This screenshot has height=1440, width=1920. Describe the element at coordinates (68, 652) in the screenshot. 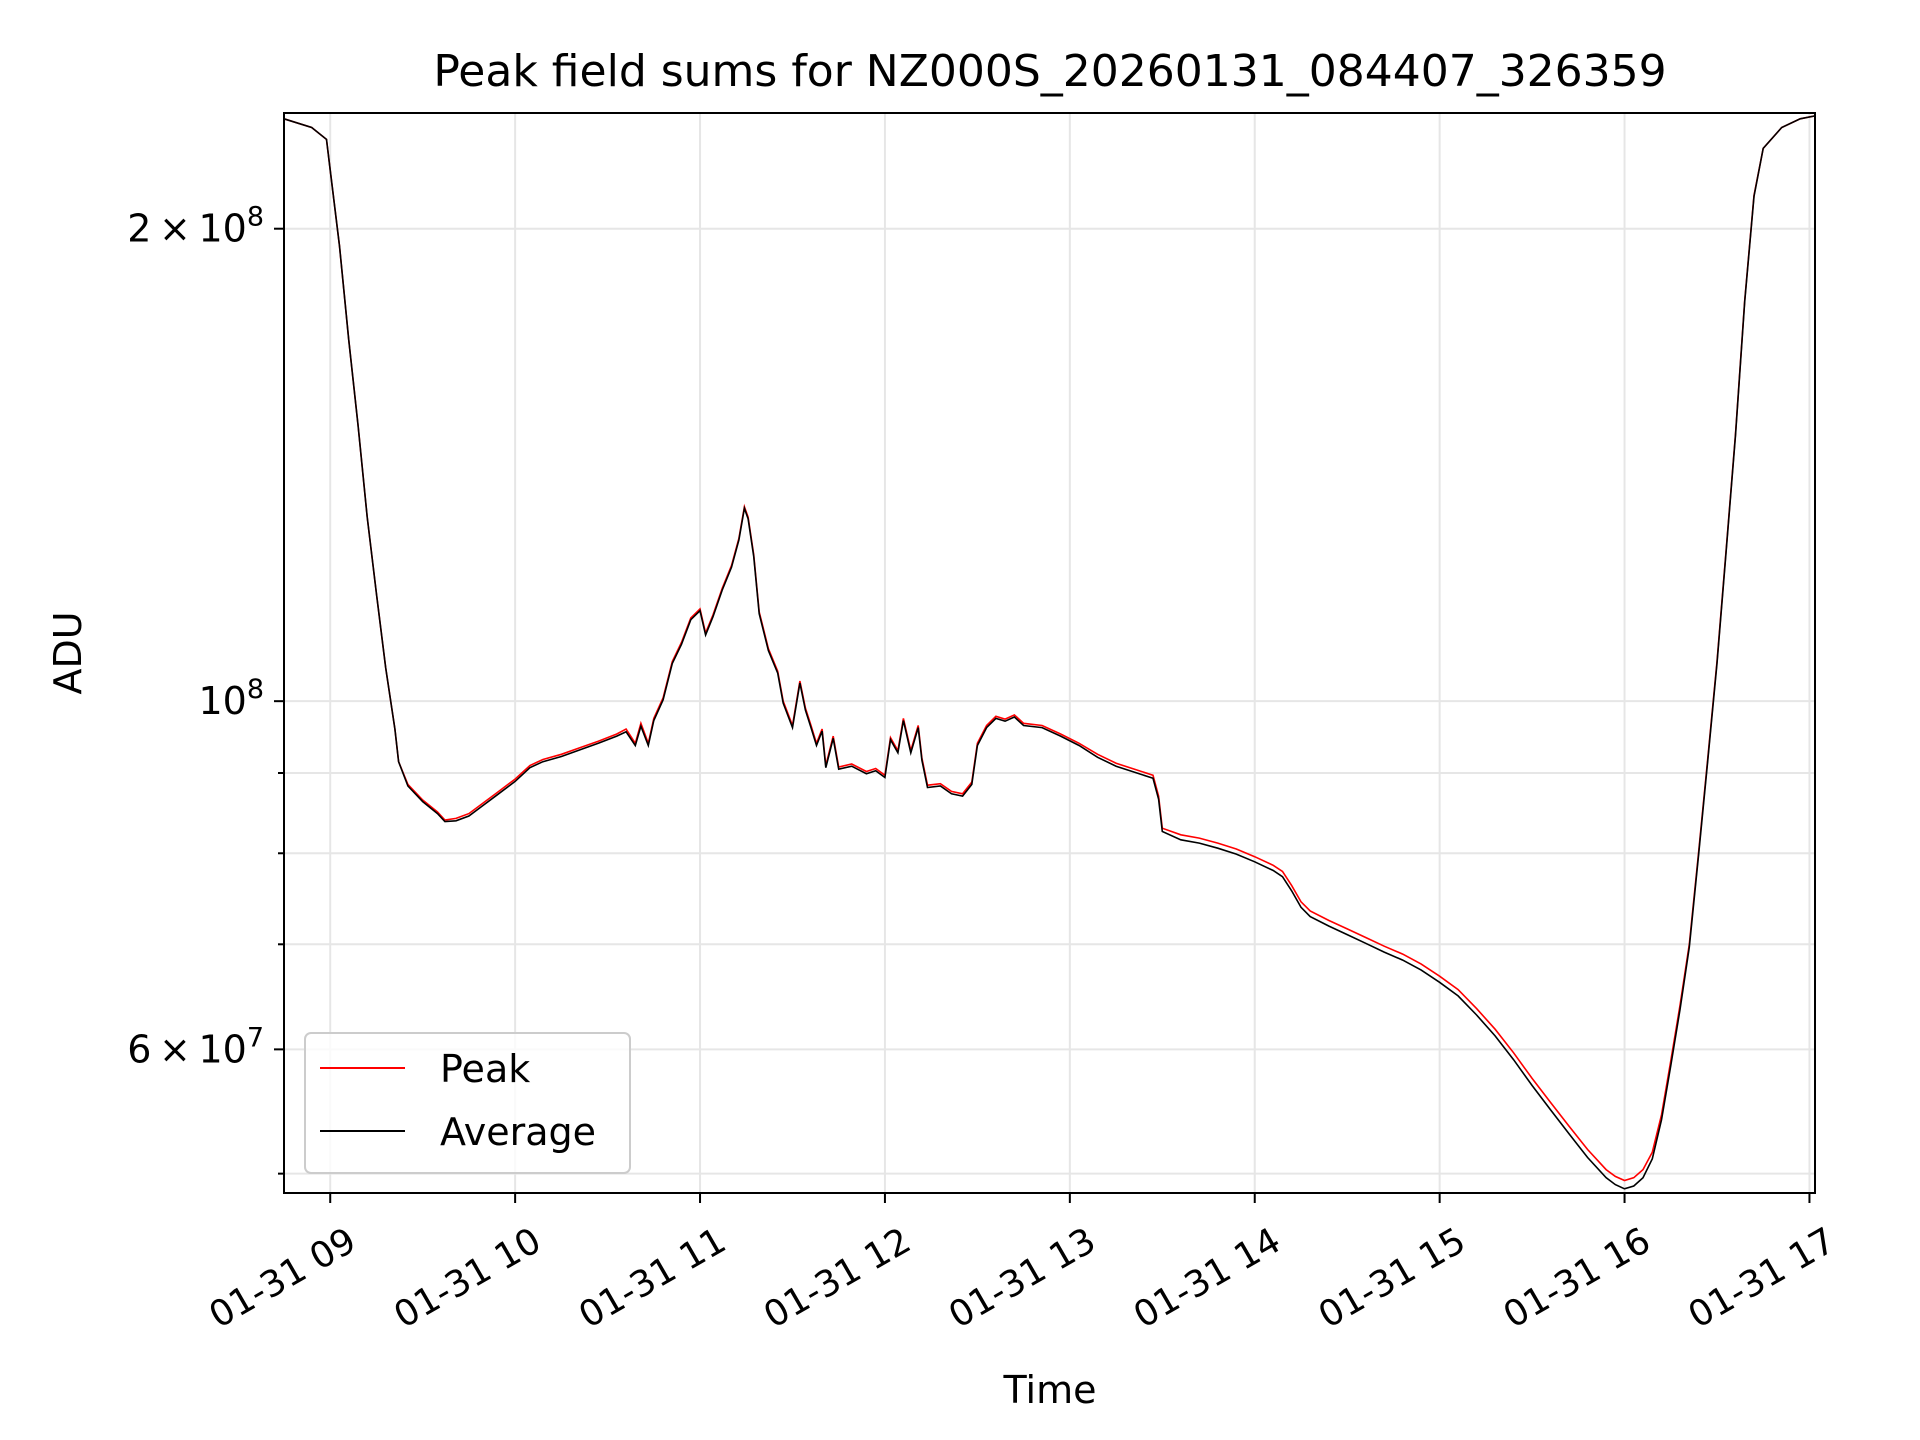

I see `y-axis-label: ADU` at that location.